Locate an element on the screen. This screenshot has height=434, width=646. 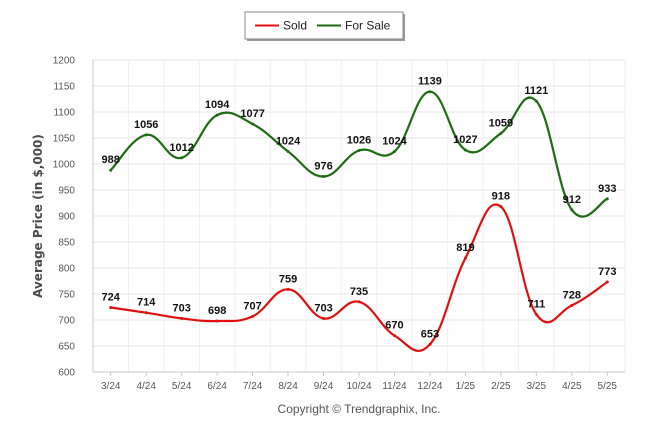
y-tick-label: 900 is located at coordinates (66, 217).